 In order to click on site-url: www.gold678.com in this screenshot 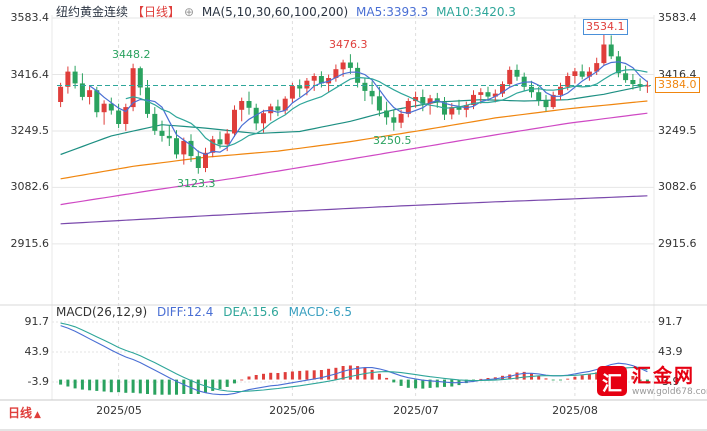, I will do `click(669, 392)`.